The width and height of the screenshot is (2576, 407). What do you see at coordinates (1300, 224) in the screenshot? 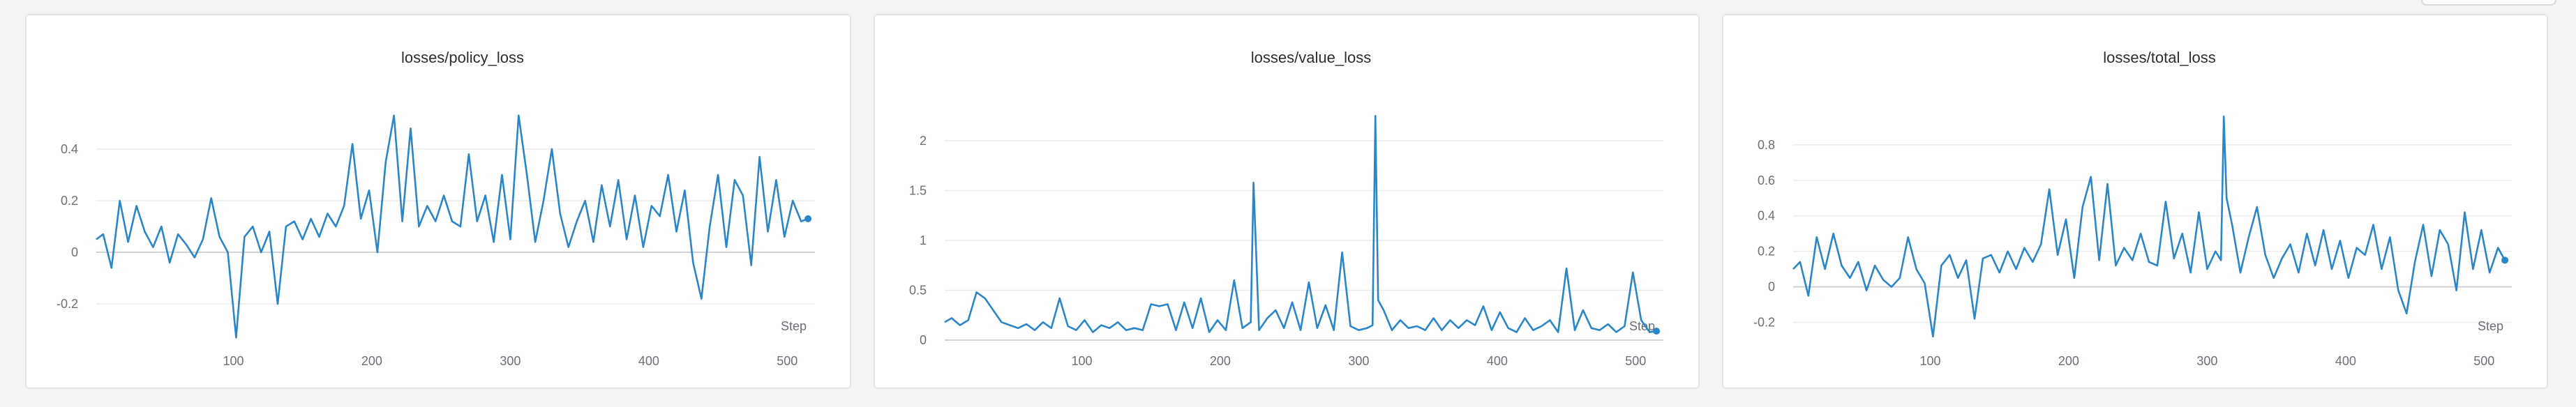
I see `series-line` at bounding box center [1300, 224].